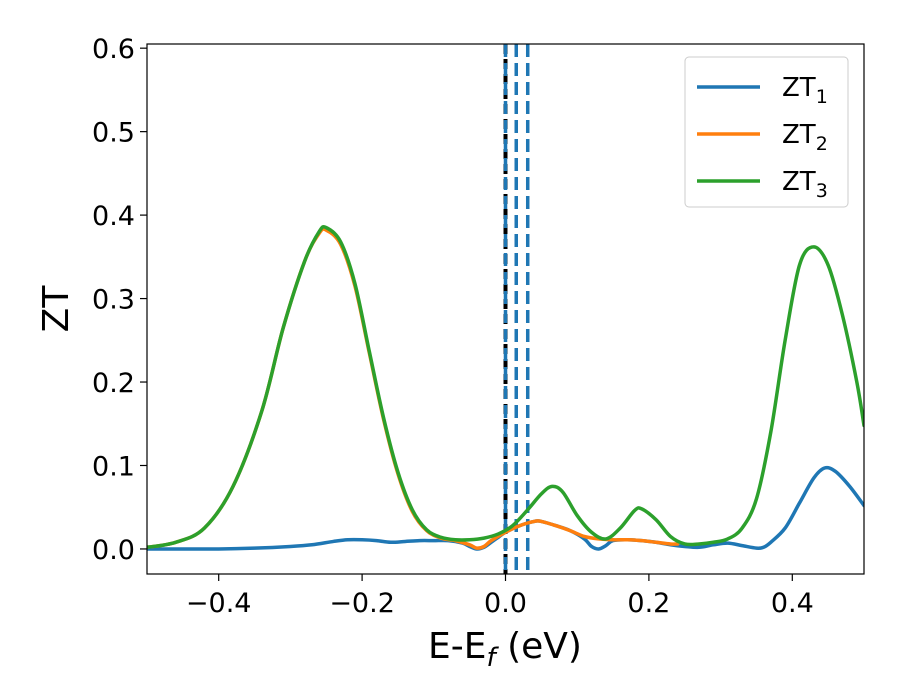  What do you see at coordinates (362, 603) in the screenshot?
I see `x-tick-label: −0.2` at bounding box center [362, 603].